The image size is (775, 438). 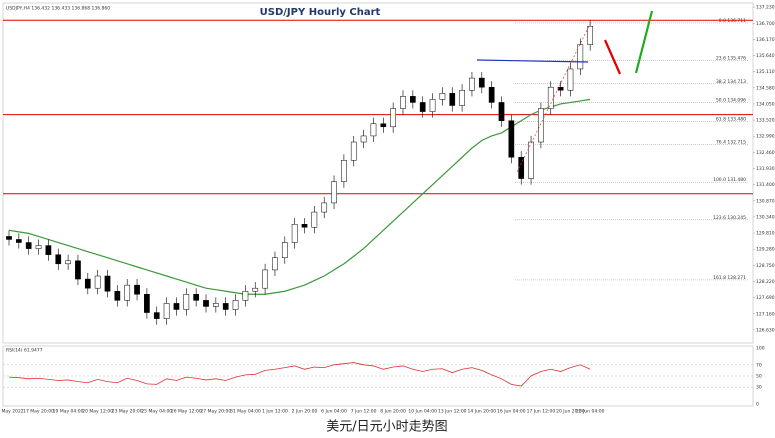 What do you see at coordinates (765, 56) in the screenshot?
I see `y-tick-label: 135.640` at bounding box center [765, 56].